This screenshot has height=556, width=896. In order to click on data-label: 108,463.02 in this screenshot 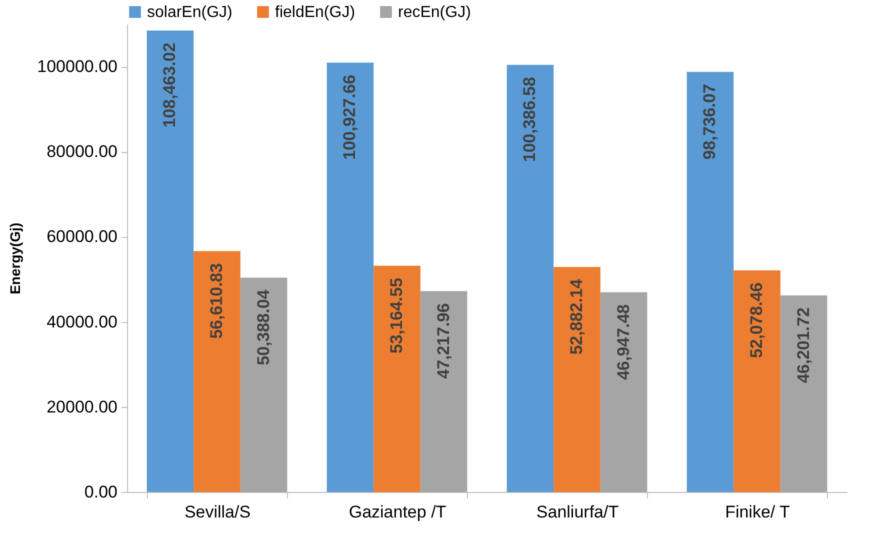, I will do `click(170, 85)`.